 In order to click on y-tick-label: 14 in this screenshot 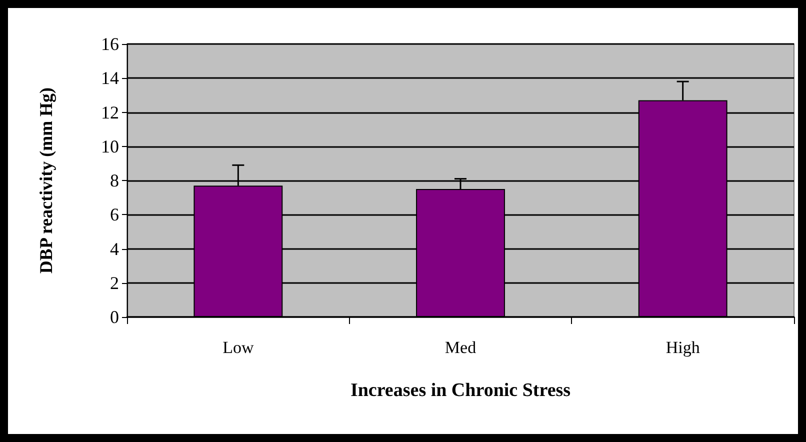, I will do `click(110, 78)`.